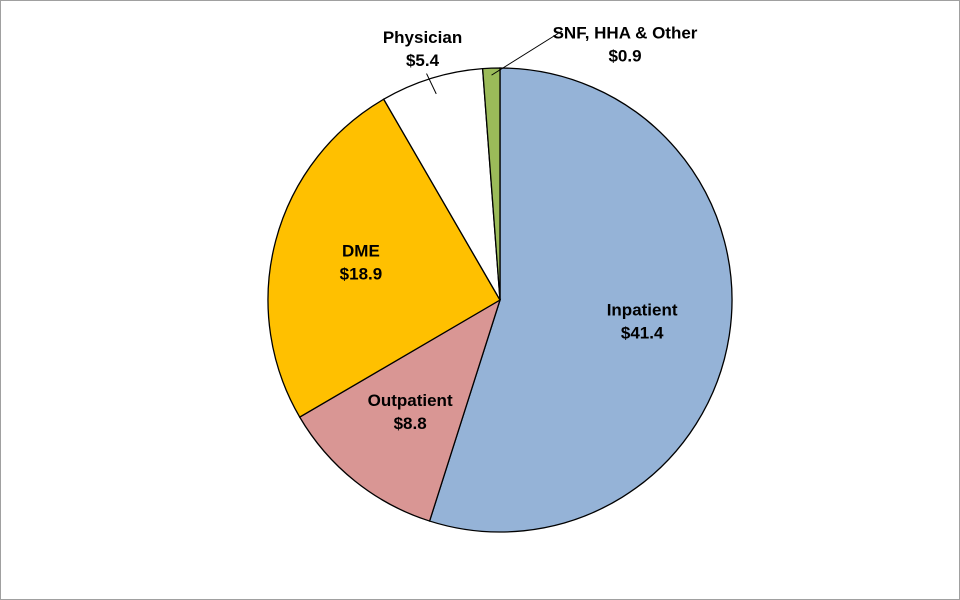 The height and width of the screenshot is (600, 960). I want to click on slice-value-label: $5.4, so click(423, 60).